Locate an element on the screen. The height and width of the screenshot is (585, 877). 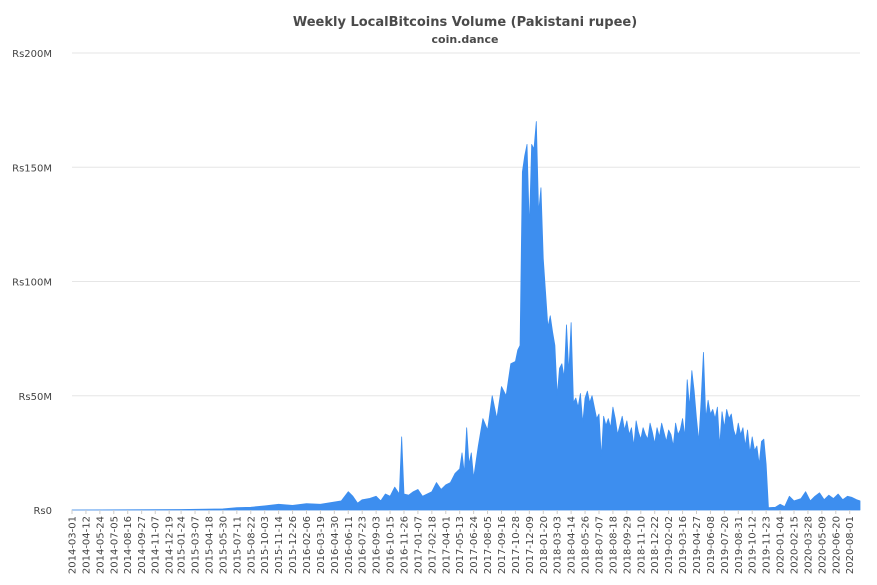
x-tick-label: 2016-07-23 is located at coordinates (363, 545).